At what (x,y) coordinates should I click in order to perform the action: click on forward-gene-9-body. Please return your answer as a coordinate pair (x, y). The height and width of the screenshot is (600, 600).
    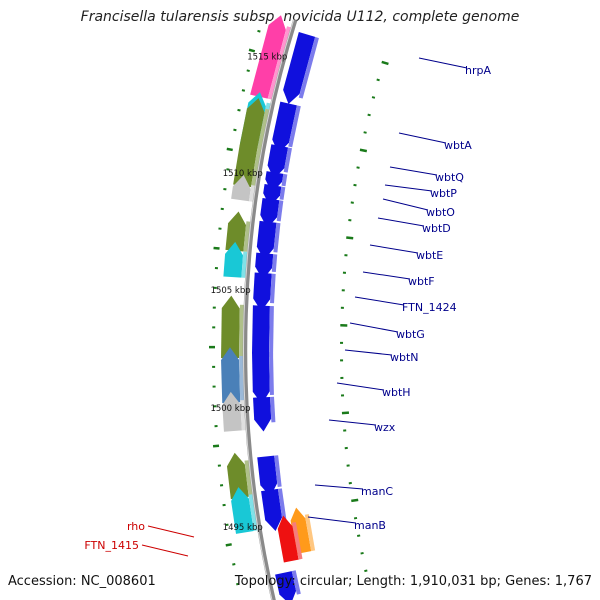
    Looking at the image, I should click on (262, 292).